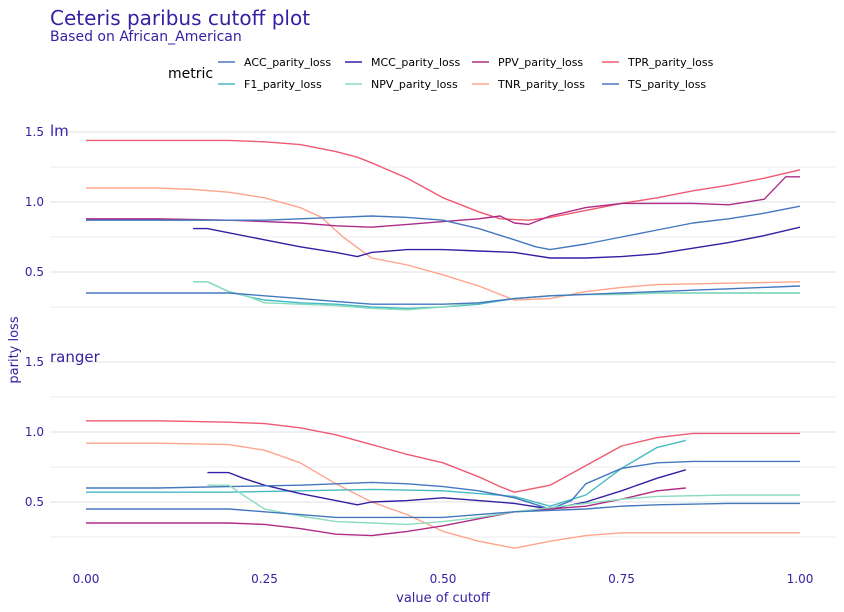 The image size is (844, 612). Describe the element at coordinates (146, 37) in the screenshot. I see `chart-subtitle: Based on African_American` at that location.